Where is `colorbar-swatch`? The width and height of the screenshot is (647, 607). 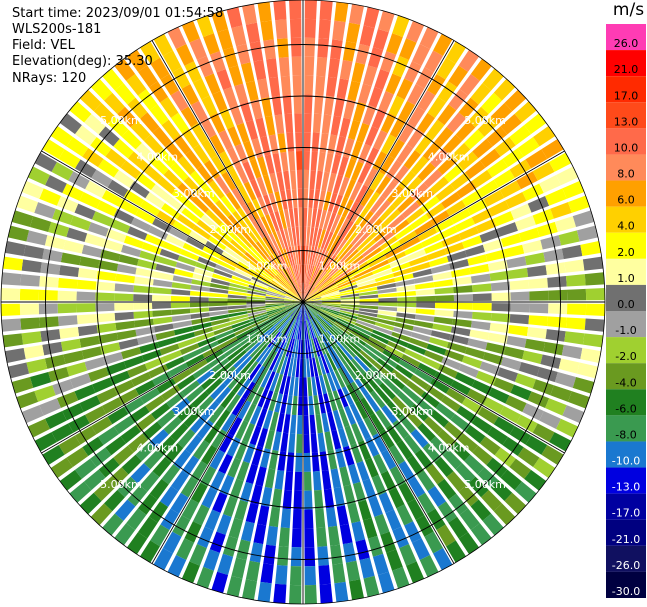
colorbar-swatch is located at coordinates (626, 297).